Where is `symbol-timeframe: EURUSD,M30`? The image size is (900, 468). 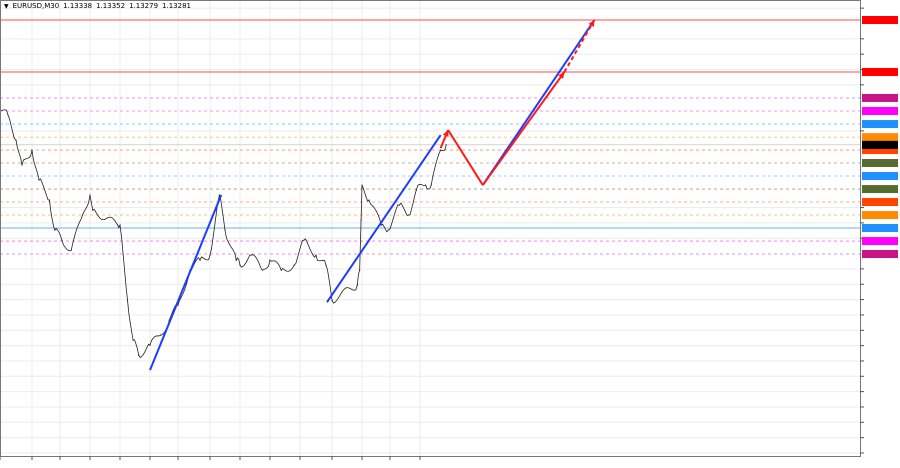
symbol-timeframe: EURUSD,M30 is located at coordinates (36, 6).